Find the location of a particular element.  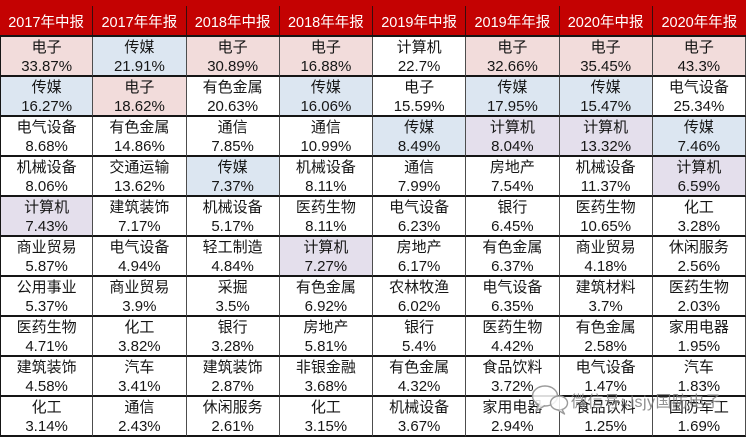

column-header: 2020年年报 is located at coordinates (699, 20).